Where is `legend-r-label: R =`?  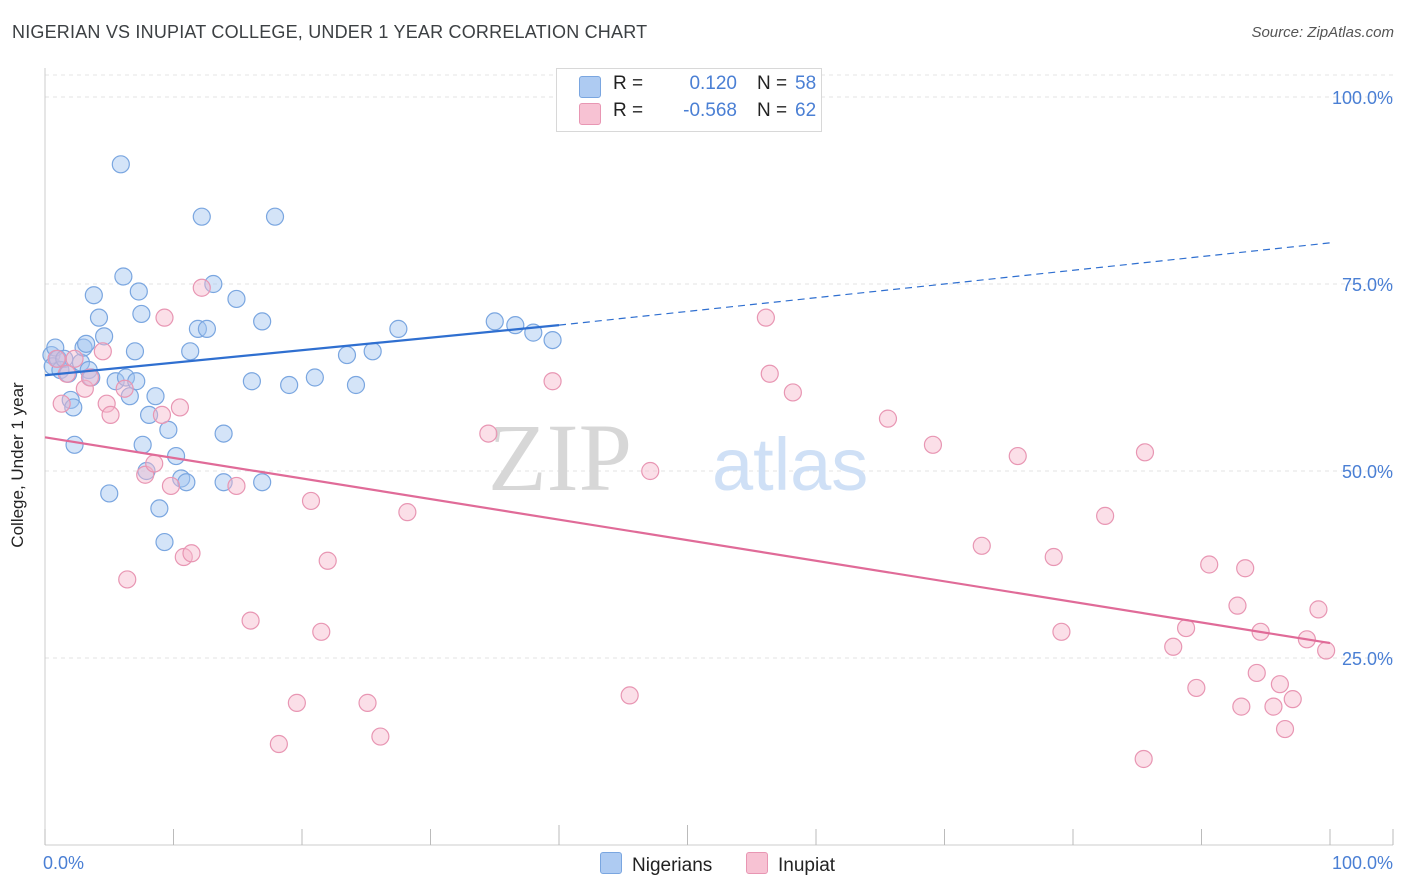 legend-r-label: R = is located at coordinates (628, 83).